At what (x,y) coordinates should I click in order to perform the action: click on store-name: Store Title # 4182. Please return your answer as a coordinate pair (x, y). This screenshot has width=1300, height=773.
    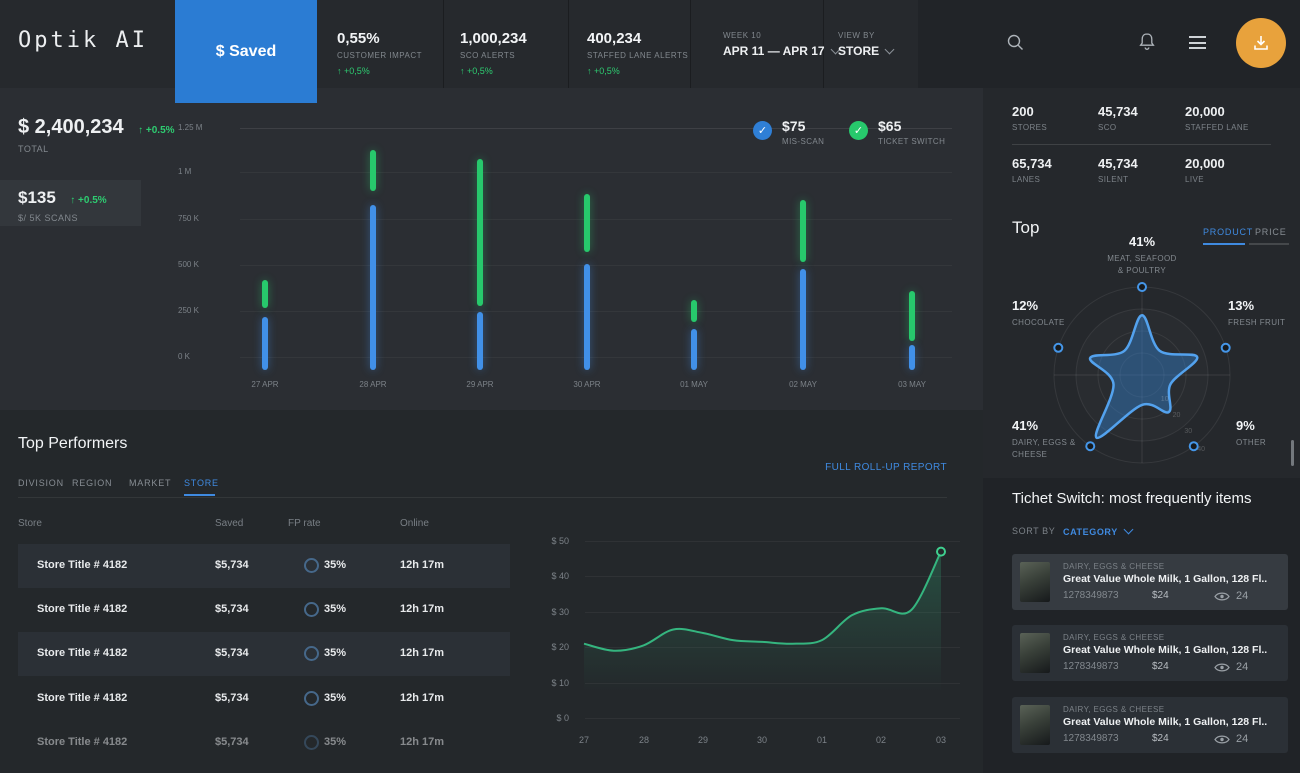
    Looking at the image, I should click on (82, 565).